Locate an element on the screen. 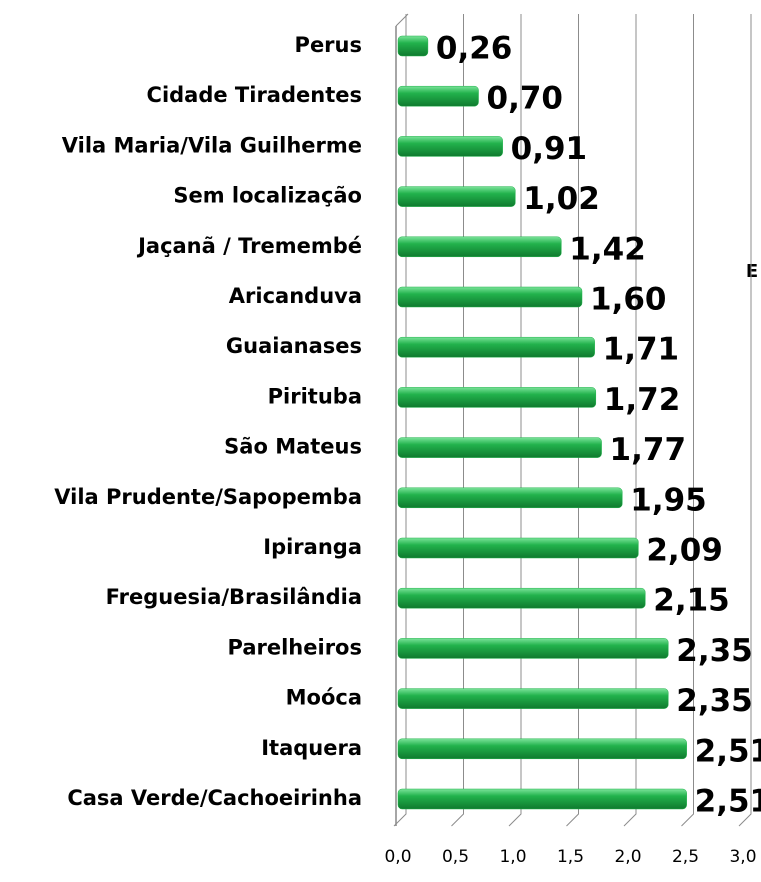 This screenshot has width=761, height=882. category-label: Sem localização is located at coordinates (267, 196).